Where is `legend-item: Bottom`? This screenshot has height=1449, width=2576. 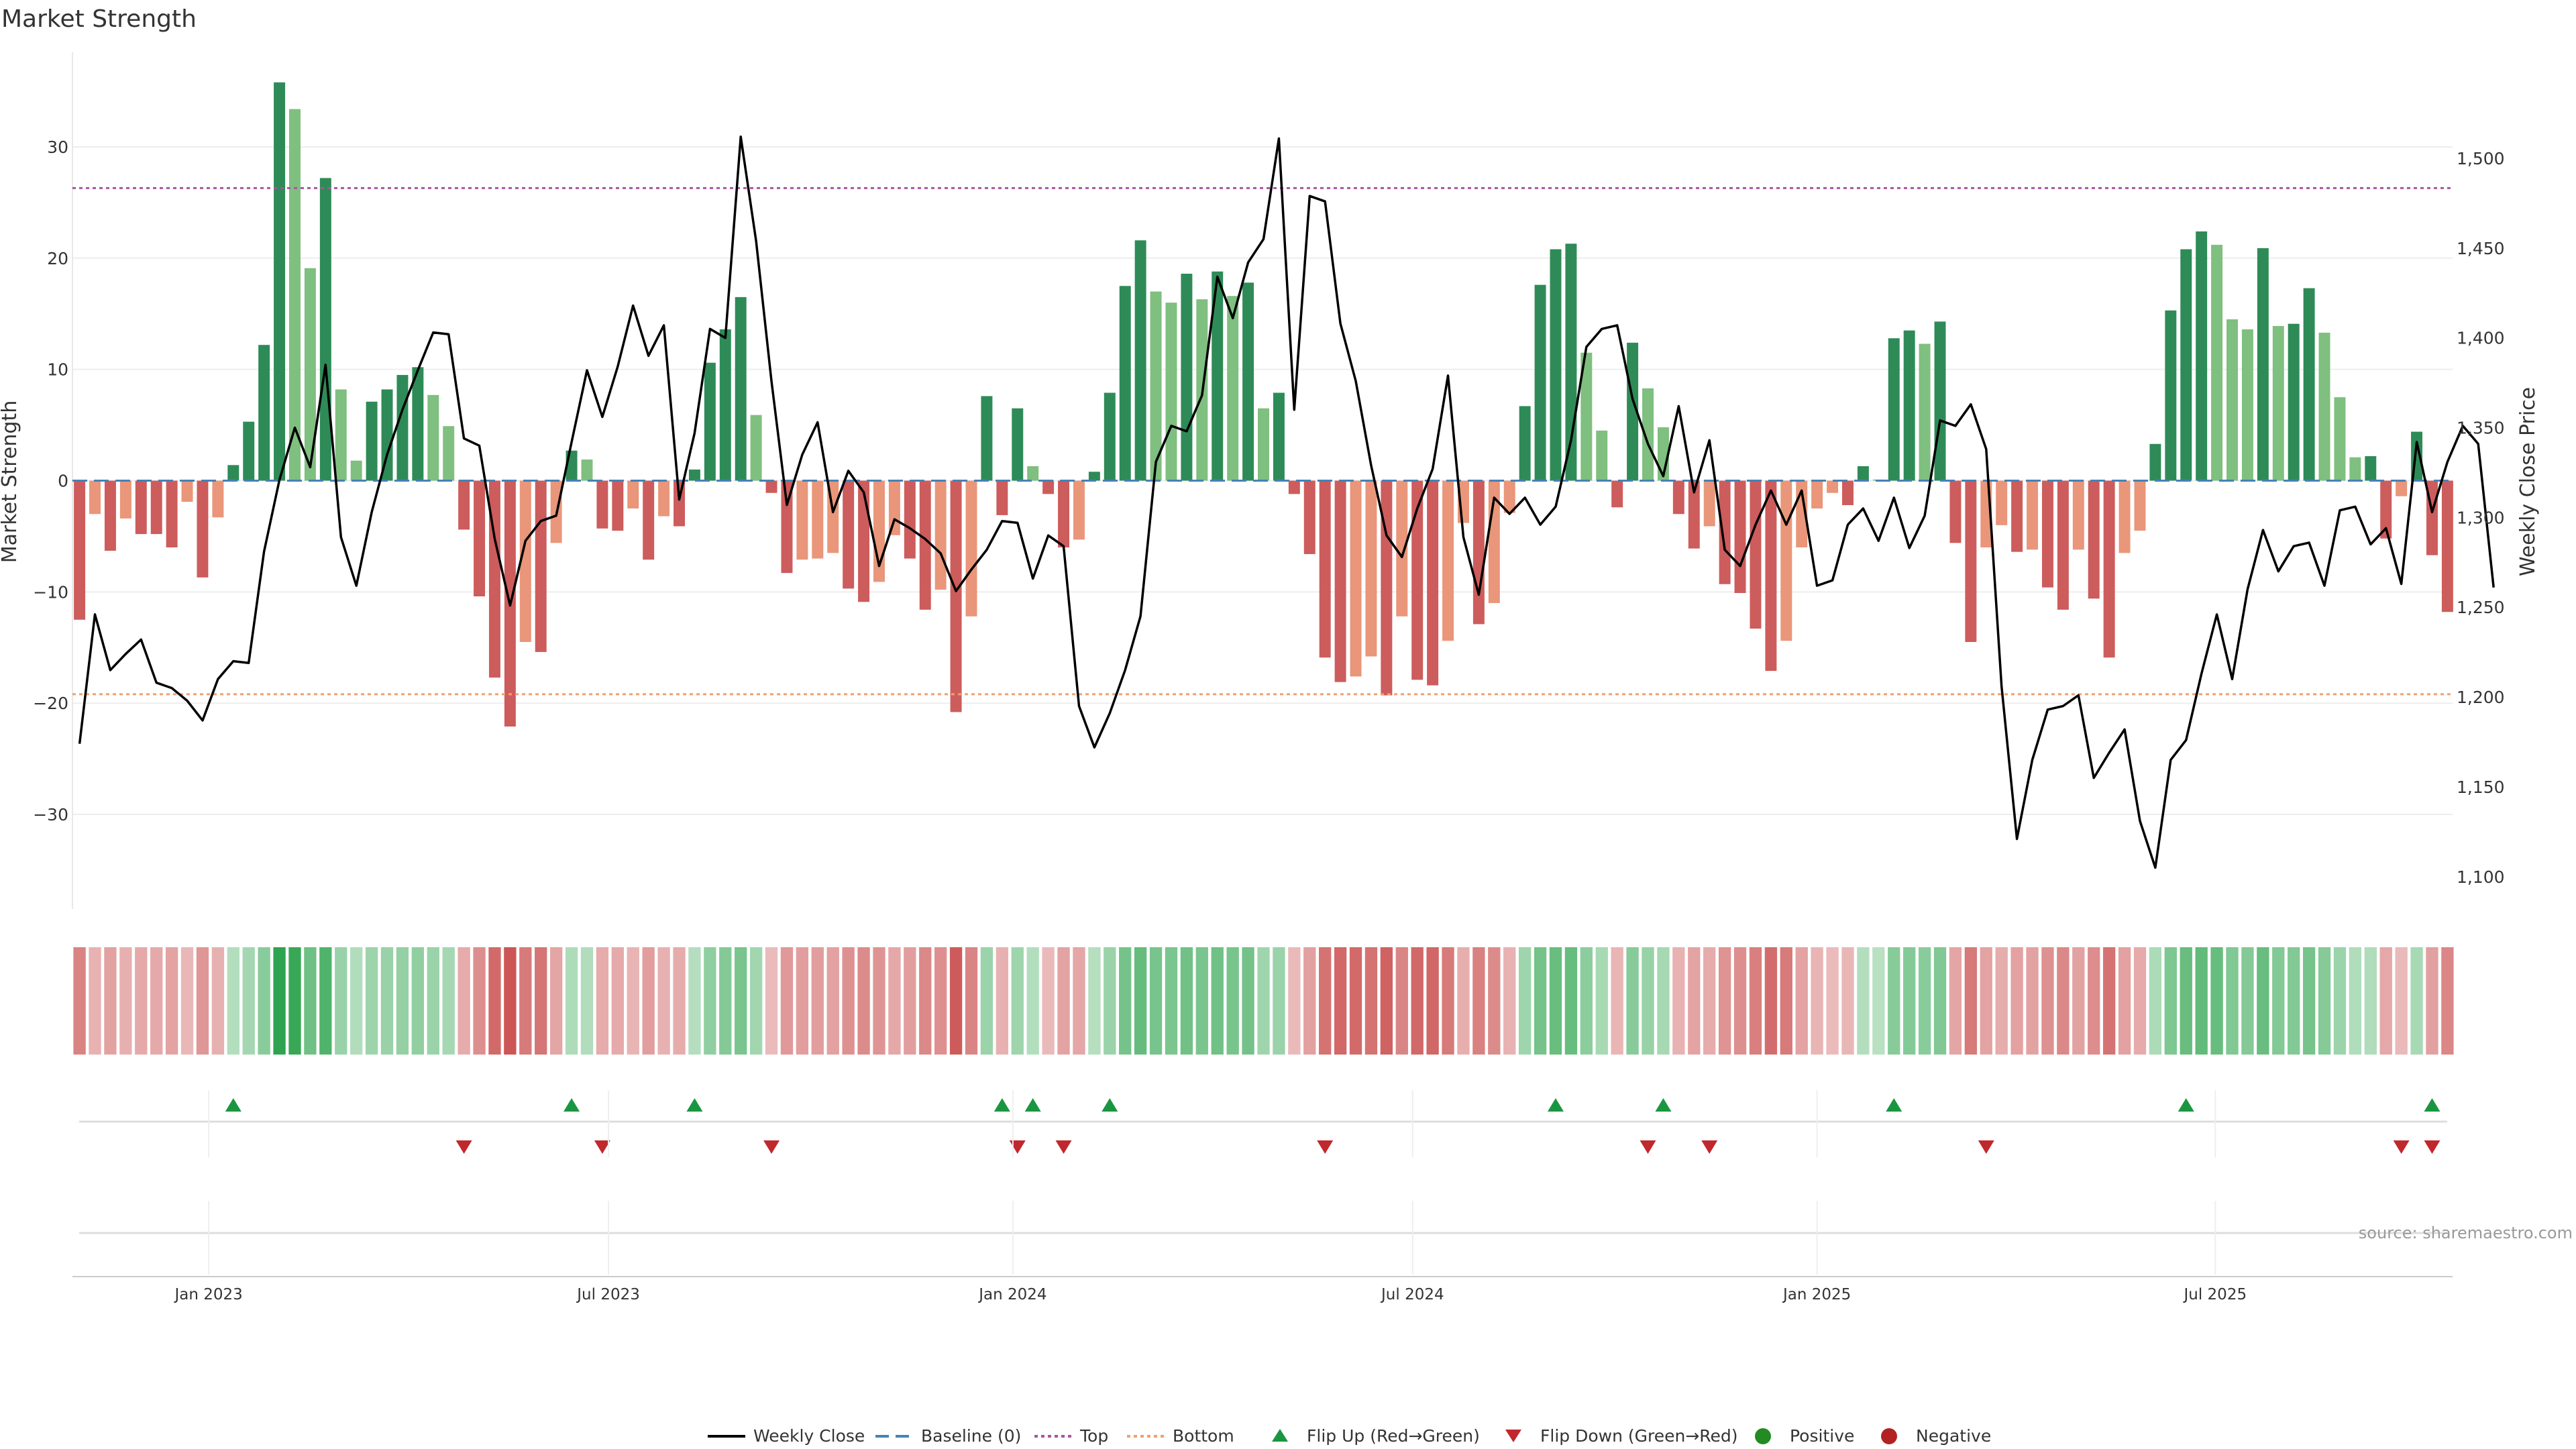
legend-item: Bottom is located at coordinates (1180, 1436).